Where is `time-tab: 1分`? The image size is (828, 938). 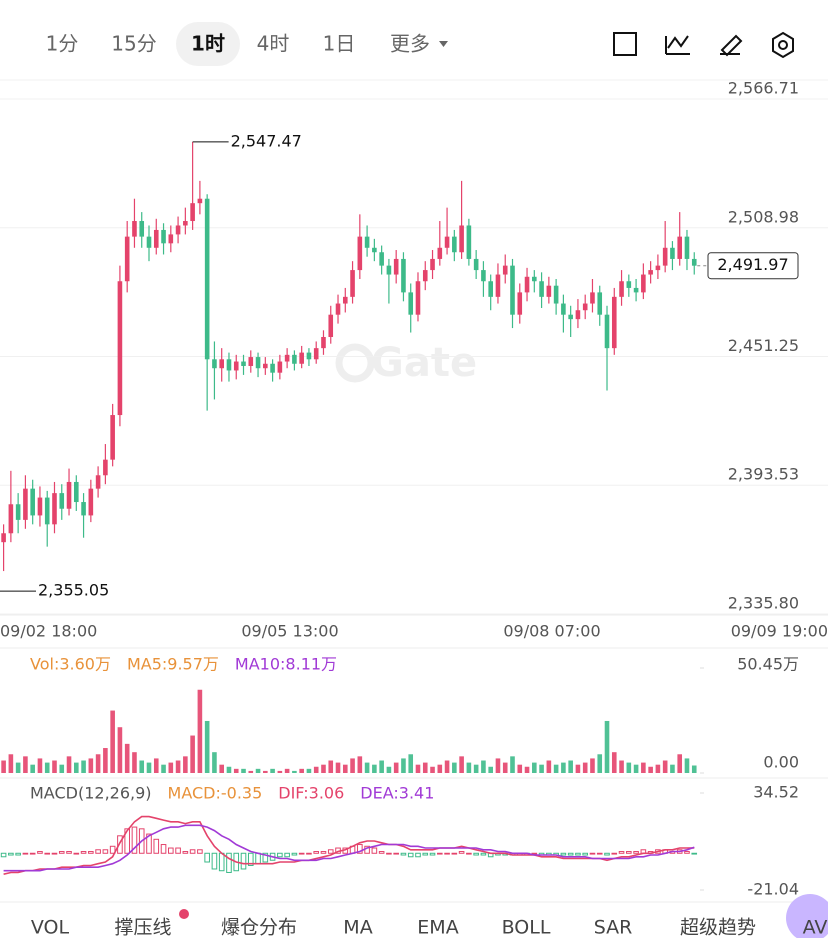 time-tab: 1分 is located at coordinates (62, 44).